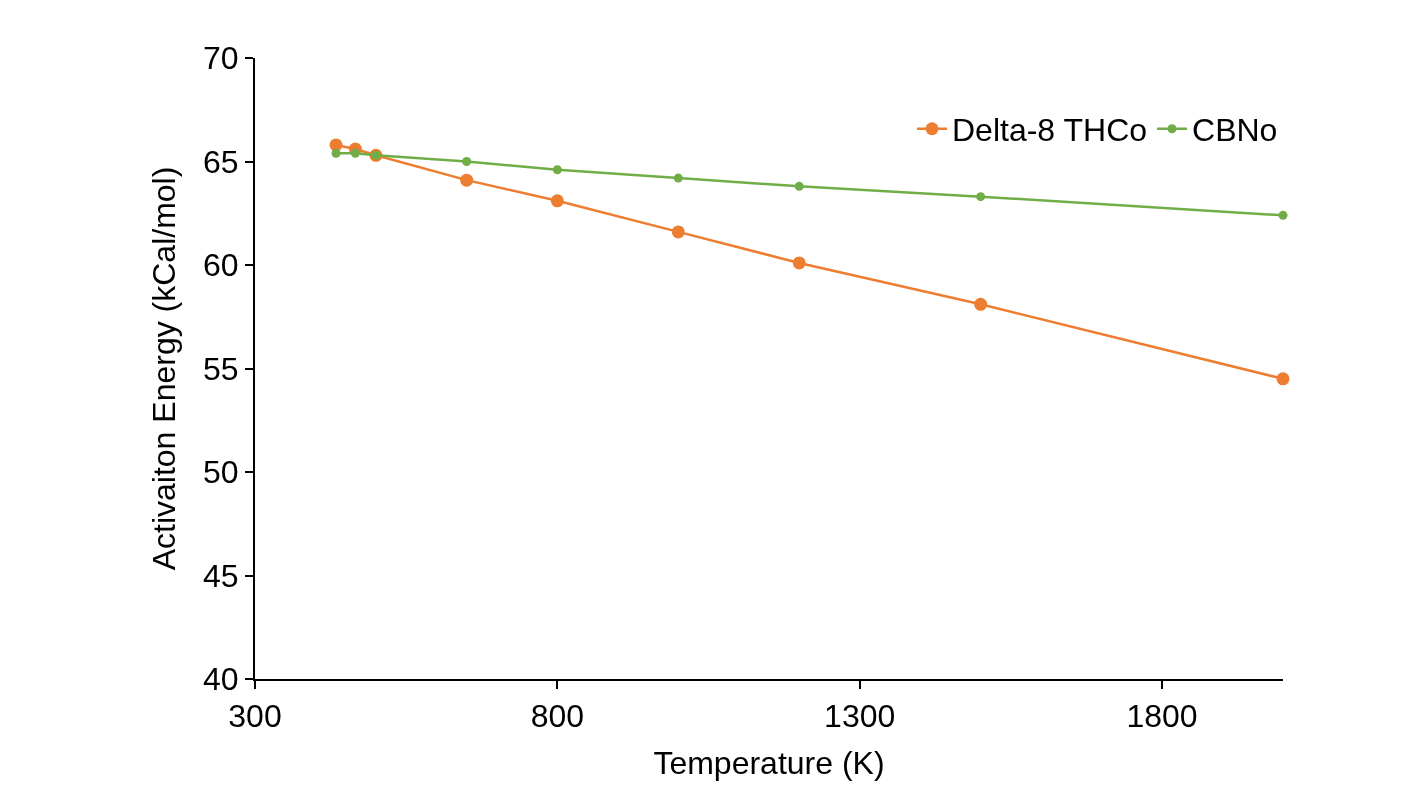 Image resolution: width=1413 pixels, height=789 pixels. I want to click on x-axis-title: Temperature (K), so click(769, 762).